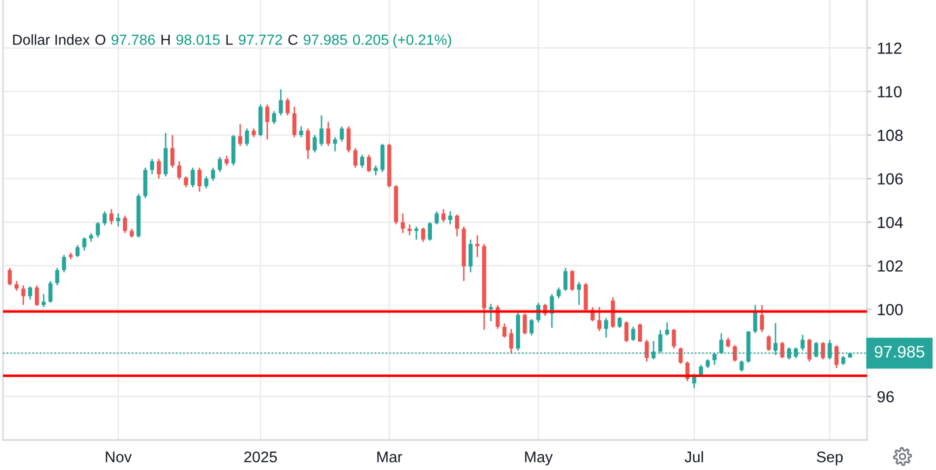 The image size is (936, 470). What do you see at coordinates (890, 310) in the screenshot?
I see `y-tick-label: 100` at bounding box center [890, 310].